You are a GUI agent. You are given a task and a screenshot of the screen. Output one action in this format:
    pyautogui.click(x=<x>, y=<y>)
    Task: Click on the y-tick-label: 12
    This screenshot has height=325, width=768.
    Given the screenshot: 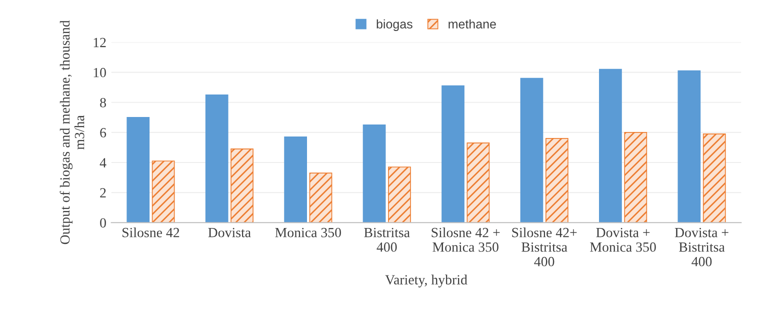 What is the action you would take?
    pyautogui.click(x=100, y=43)
    